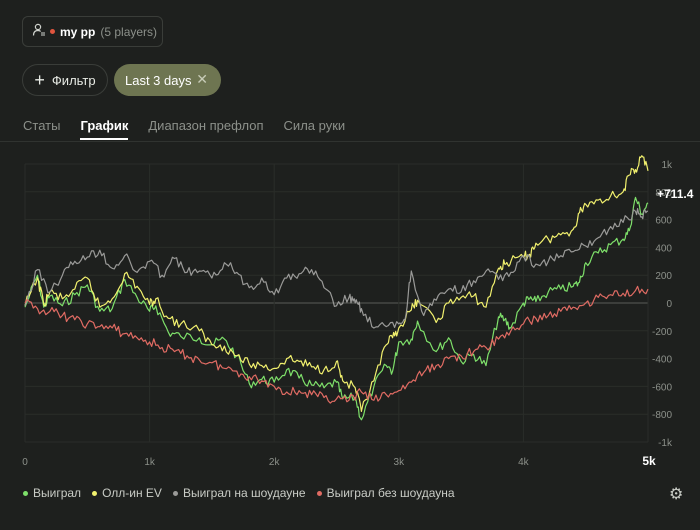  I want to click on end-value-label: +711.4, so click(675, 194).